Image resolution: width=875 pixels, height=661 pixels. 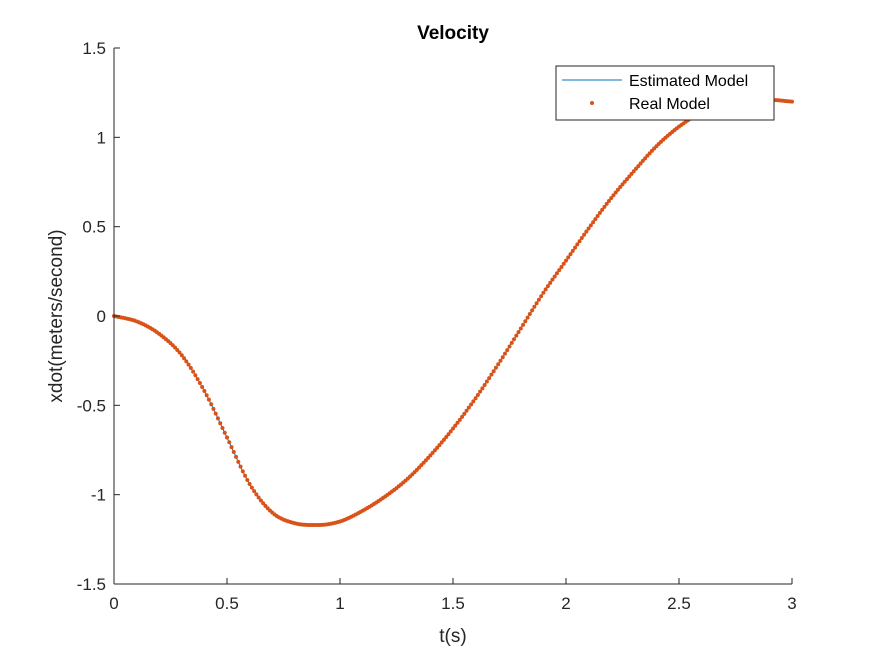 I want to click on y-tick-label: 0, so click(x=101, y=316).